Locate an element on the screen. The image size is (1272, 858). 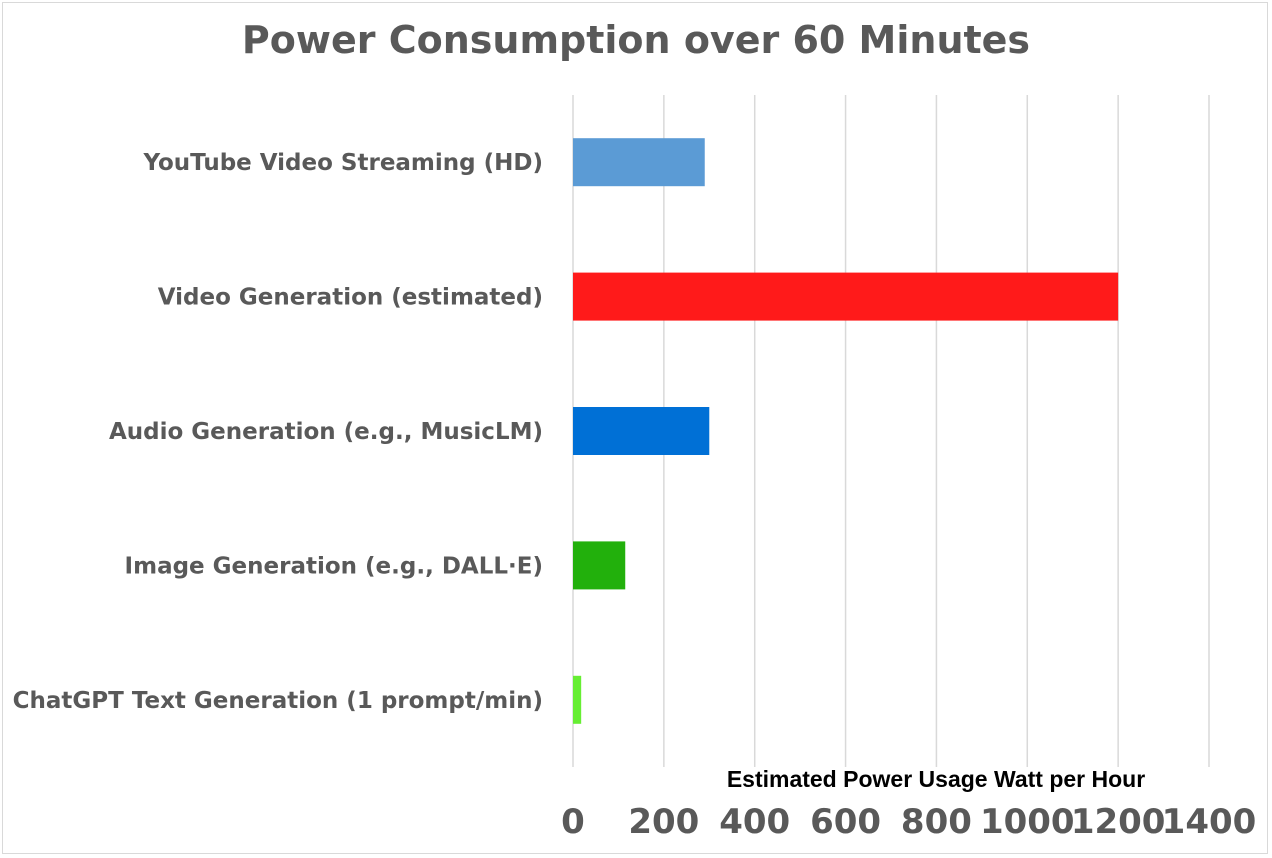
x-tick-label: 1400 is located at coordinates (1209, 822).